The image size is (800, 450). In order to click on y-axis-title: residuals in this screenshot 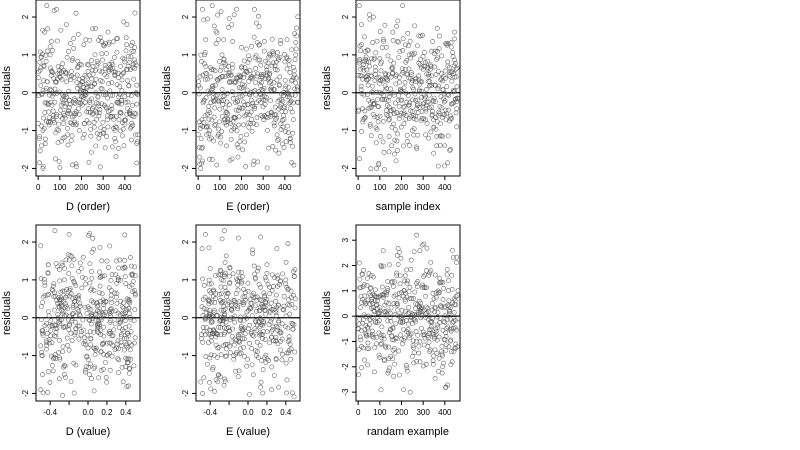, I will do `click(7, 312)`.